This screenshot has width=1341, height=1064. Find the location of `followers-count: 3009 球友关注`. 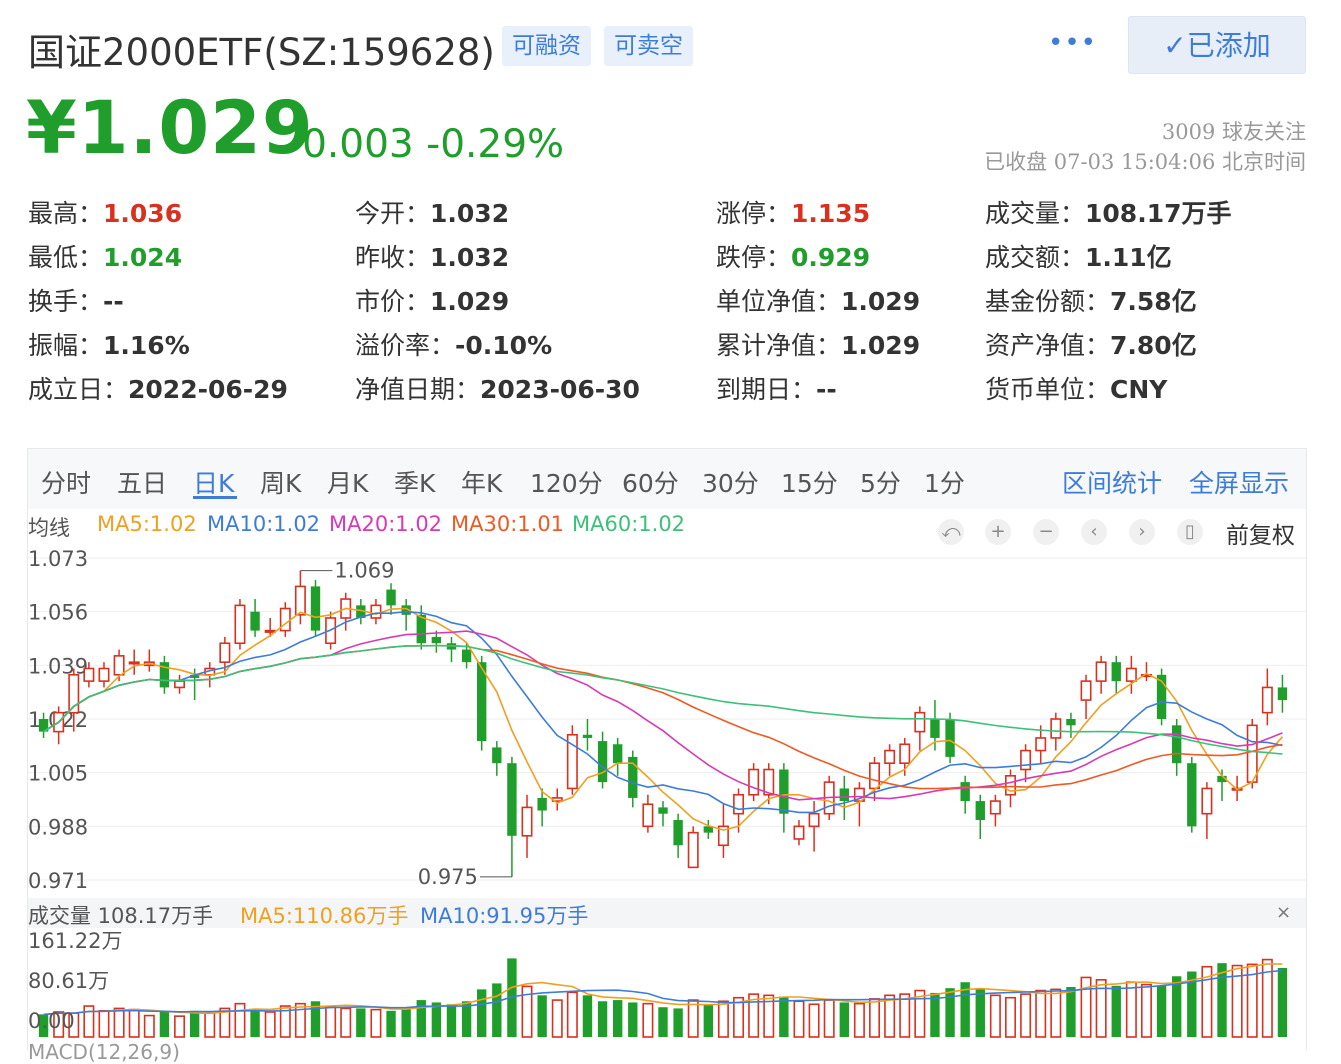

followers-count: 3009 球友关注 is located at coordinates (1233, 132).